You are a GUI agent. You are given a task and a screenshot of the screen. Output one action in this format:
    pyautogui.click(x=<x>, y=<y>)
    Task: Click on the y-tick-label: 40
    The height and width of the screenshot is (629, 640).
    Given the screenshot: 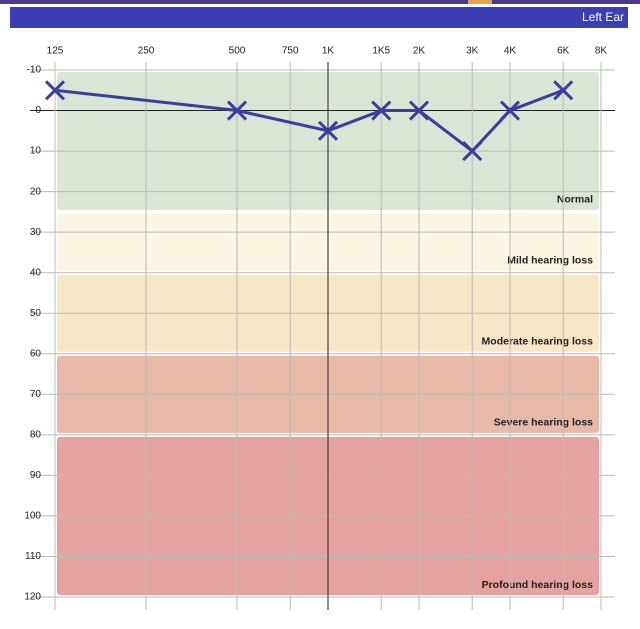 What is the action you would take?
    pyautogui.click(x=36, y=272)
    